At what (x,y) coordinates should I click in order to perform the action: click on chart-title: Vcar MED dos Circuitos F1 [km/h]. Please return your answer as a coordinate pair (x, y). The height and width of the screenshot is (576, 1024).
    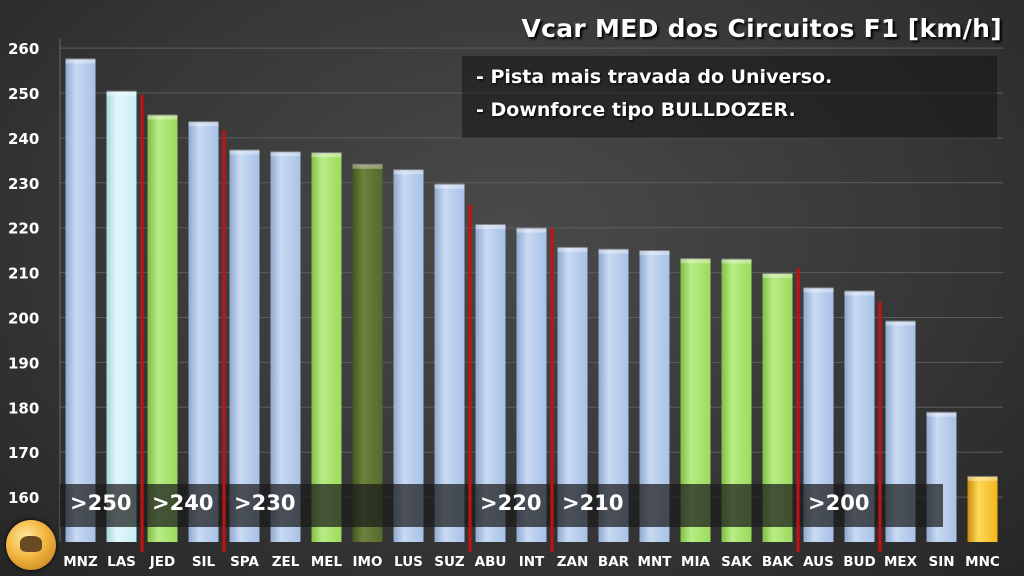
    Looking at the image, I should click on (761, 28).